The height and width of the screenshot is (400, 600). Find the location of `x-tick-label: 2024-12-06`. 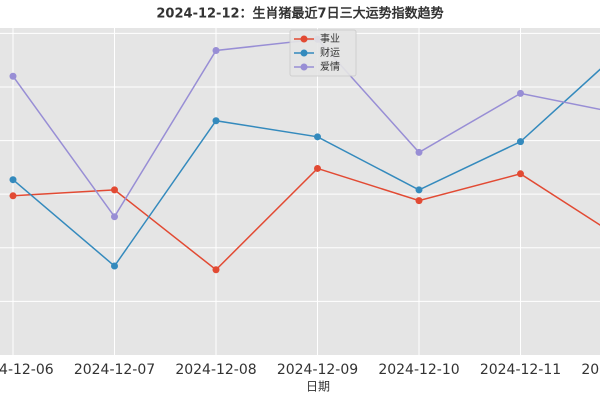

x-tick-label: 2024-12-06 is located at coordinates (27, 370).